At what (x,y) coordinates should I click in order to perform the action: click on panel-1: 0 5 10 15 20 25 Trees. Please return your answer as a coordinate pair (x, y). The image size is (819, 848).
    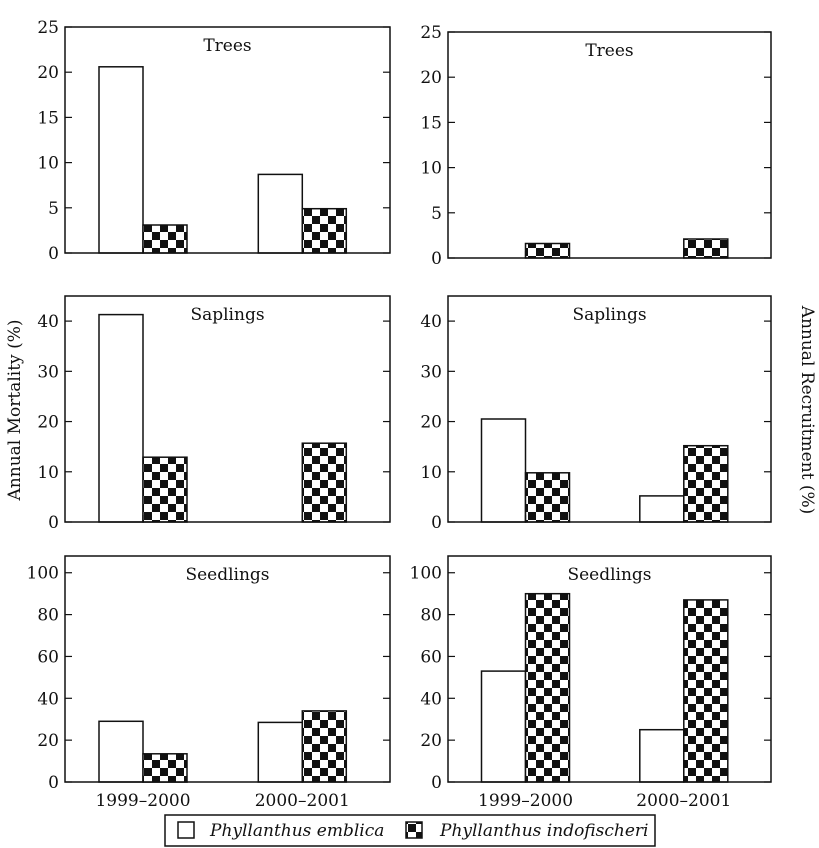
    Looking at the image, I should click on (214, 141).